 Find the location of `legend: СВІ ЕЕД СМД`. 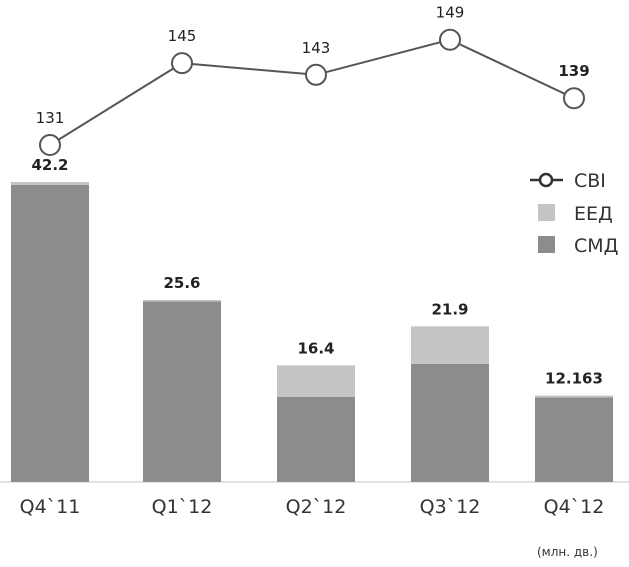

legend: СВІ ЕЕД СМД is located at coordinates (574, 213).